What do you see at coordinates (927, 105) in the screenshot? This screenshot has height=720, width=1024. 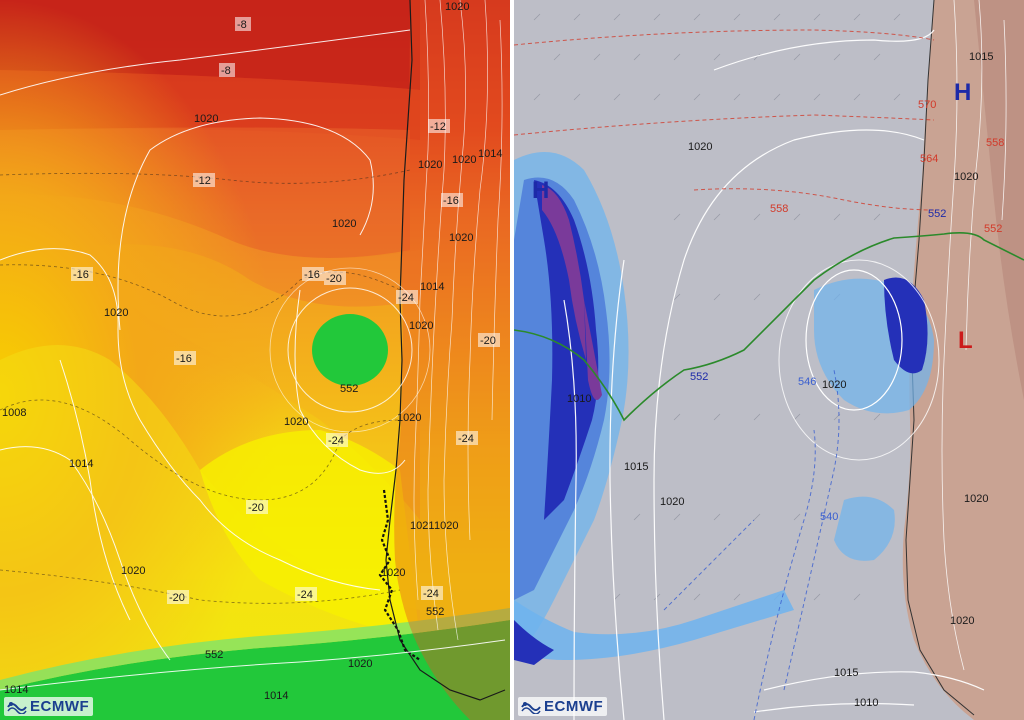 I see `height-label: 570` at bounding box center [927, 105].